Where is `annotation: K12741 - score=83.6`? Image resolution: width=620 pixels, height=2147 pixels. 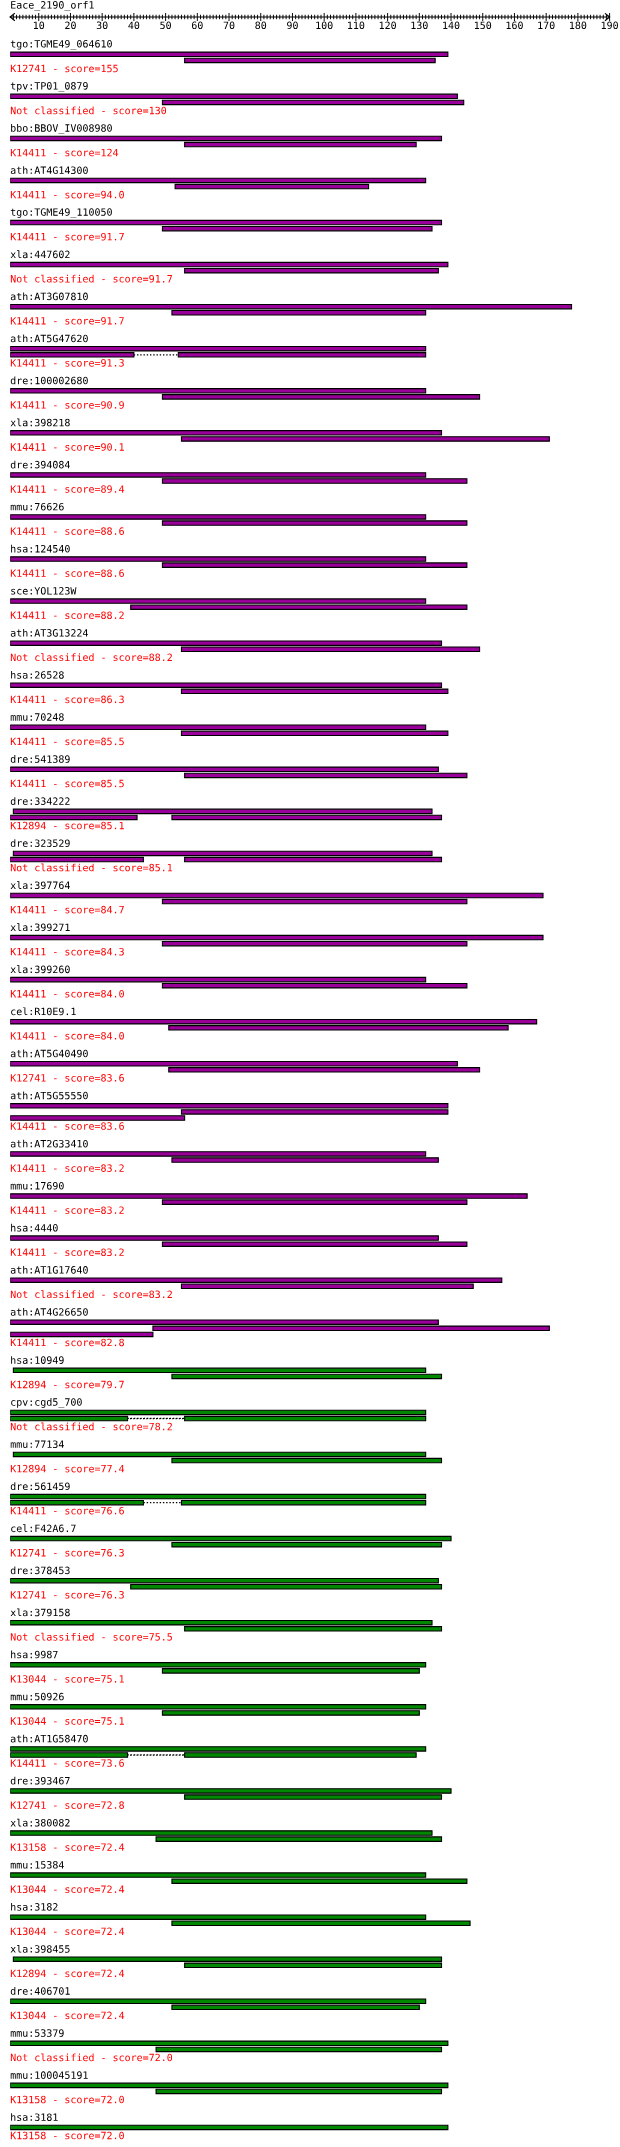 annotation: K12741 - score=83.6 is located at coordinates (67, 1078).